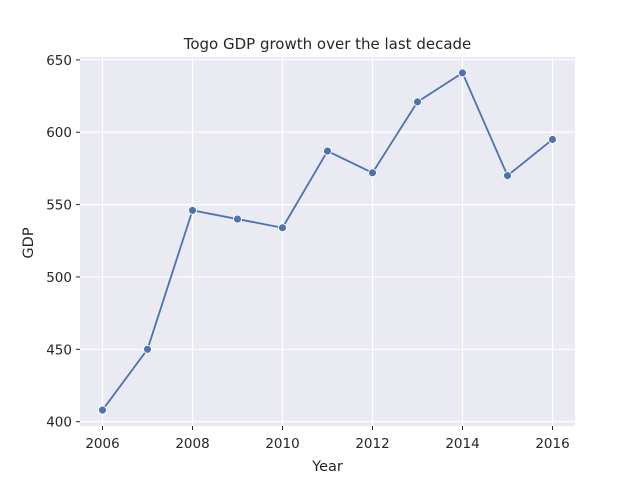 This screenshot has width=640, height=480. What do you see at coordinates (327, 439) in the screenshot?
I see `x-axis-ticks: 2006 2008 2010 2012 2014 2016` at bounding box center [327, 439].